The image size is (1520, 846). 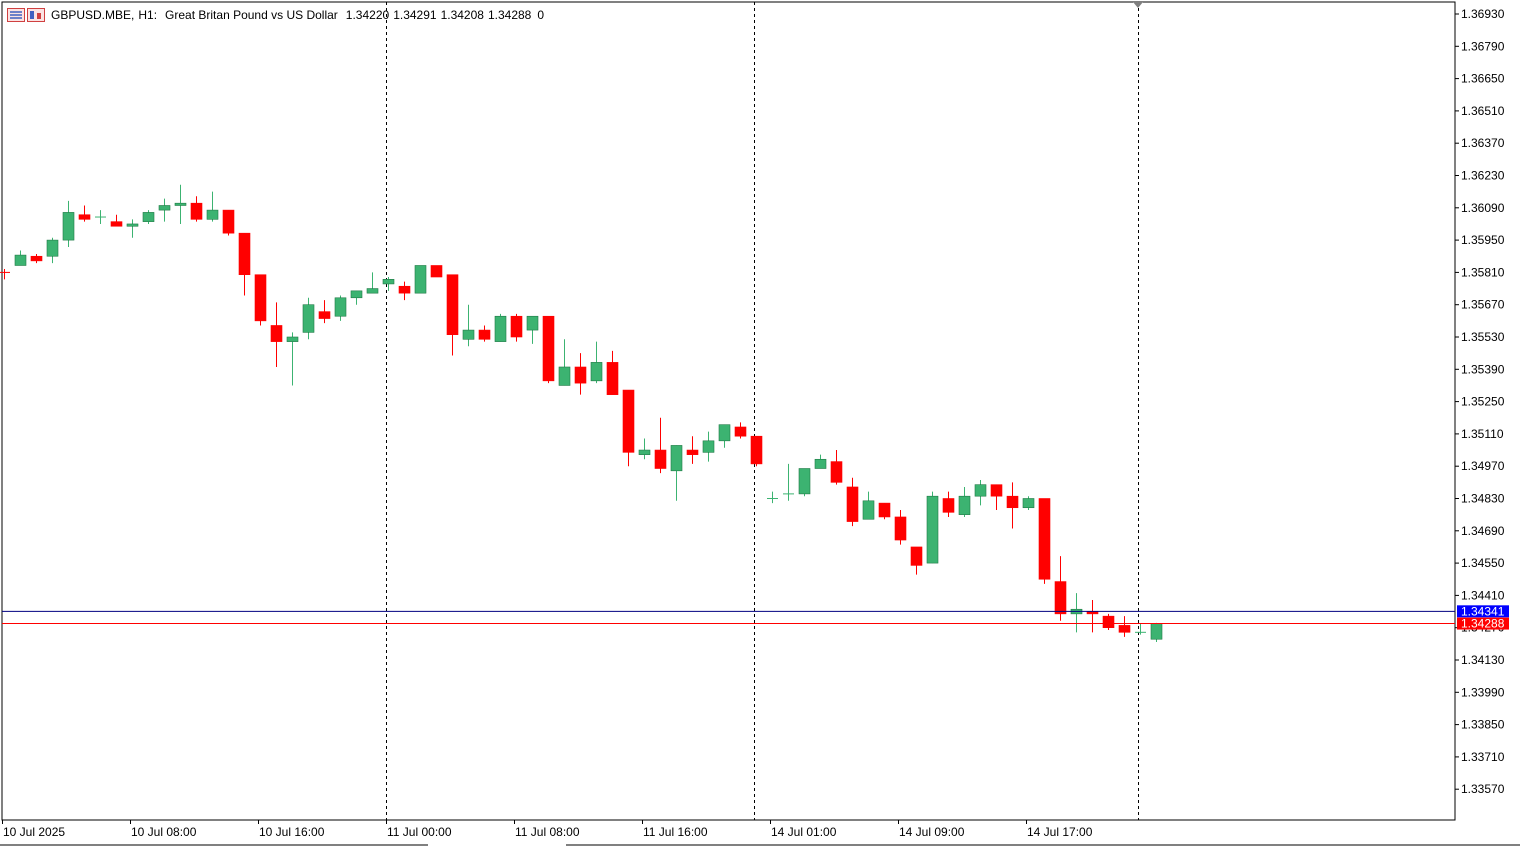 I want to click on ask-price-tag, so click(x=1483, y=611).